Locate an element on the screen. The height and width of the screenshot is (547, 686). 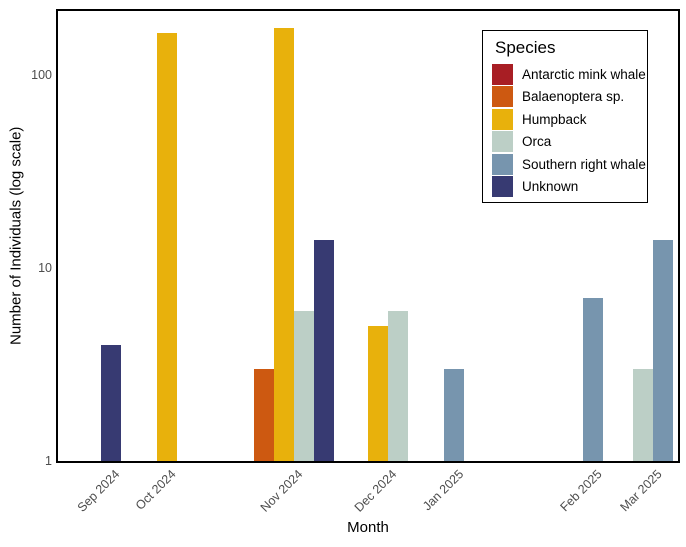
legend-item-humpback: Humpback is located at coordinates (539, 119).